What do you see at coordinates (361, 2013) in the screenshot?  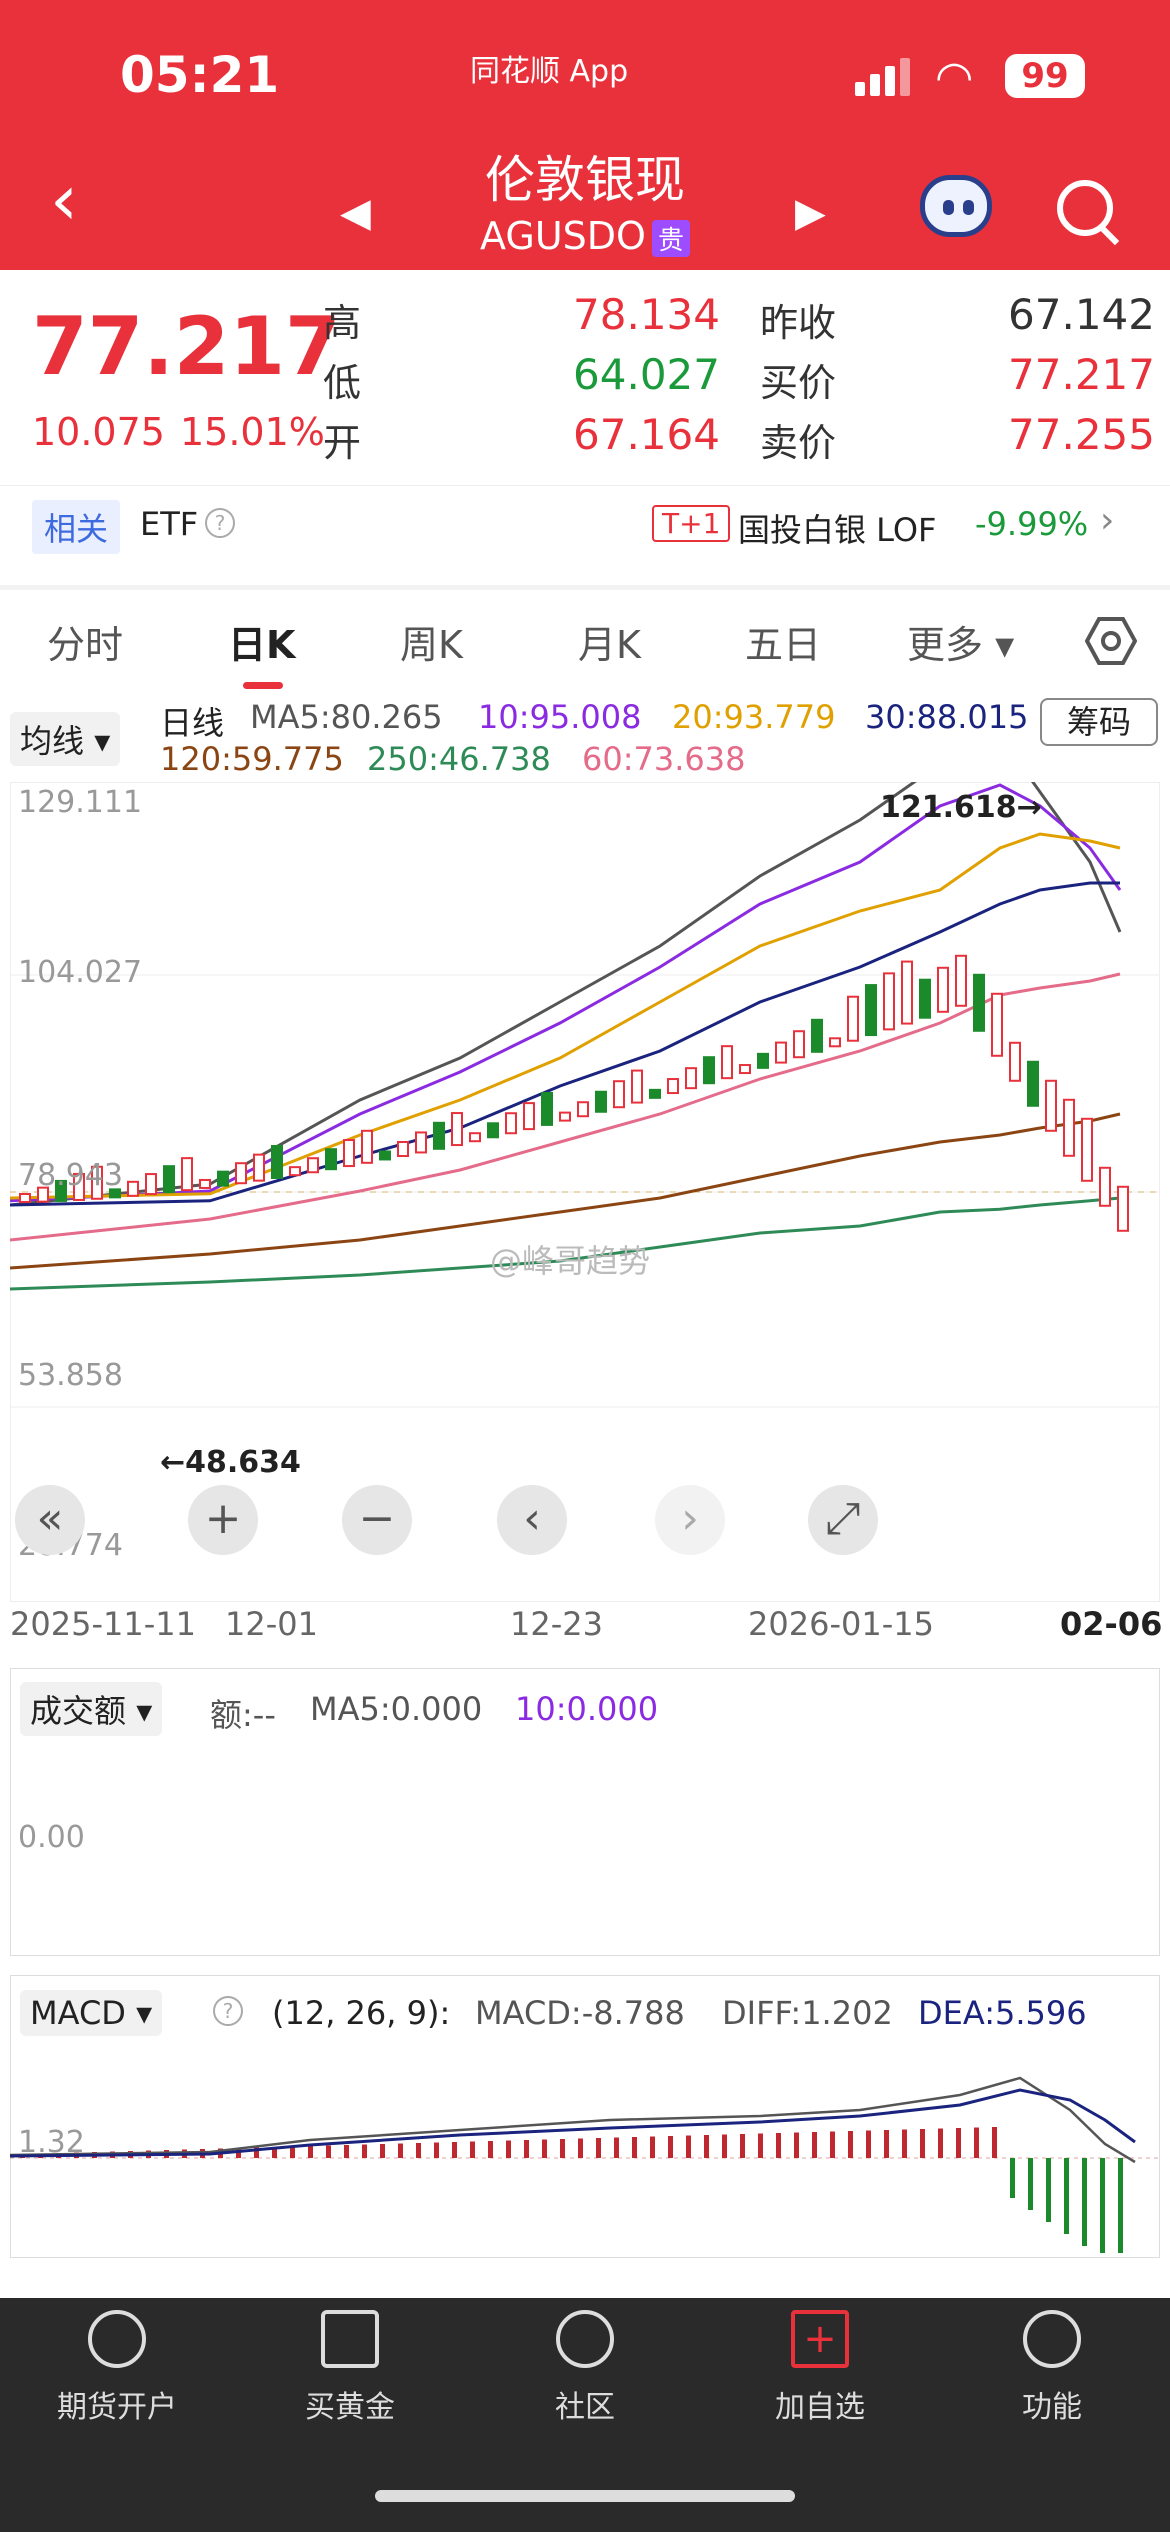 I see `macd-params: (12, 26, 9):` at bounding box center [361, 2013].